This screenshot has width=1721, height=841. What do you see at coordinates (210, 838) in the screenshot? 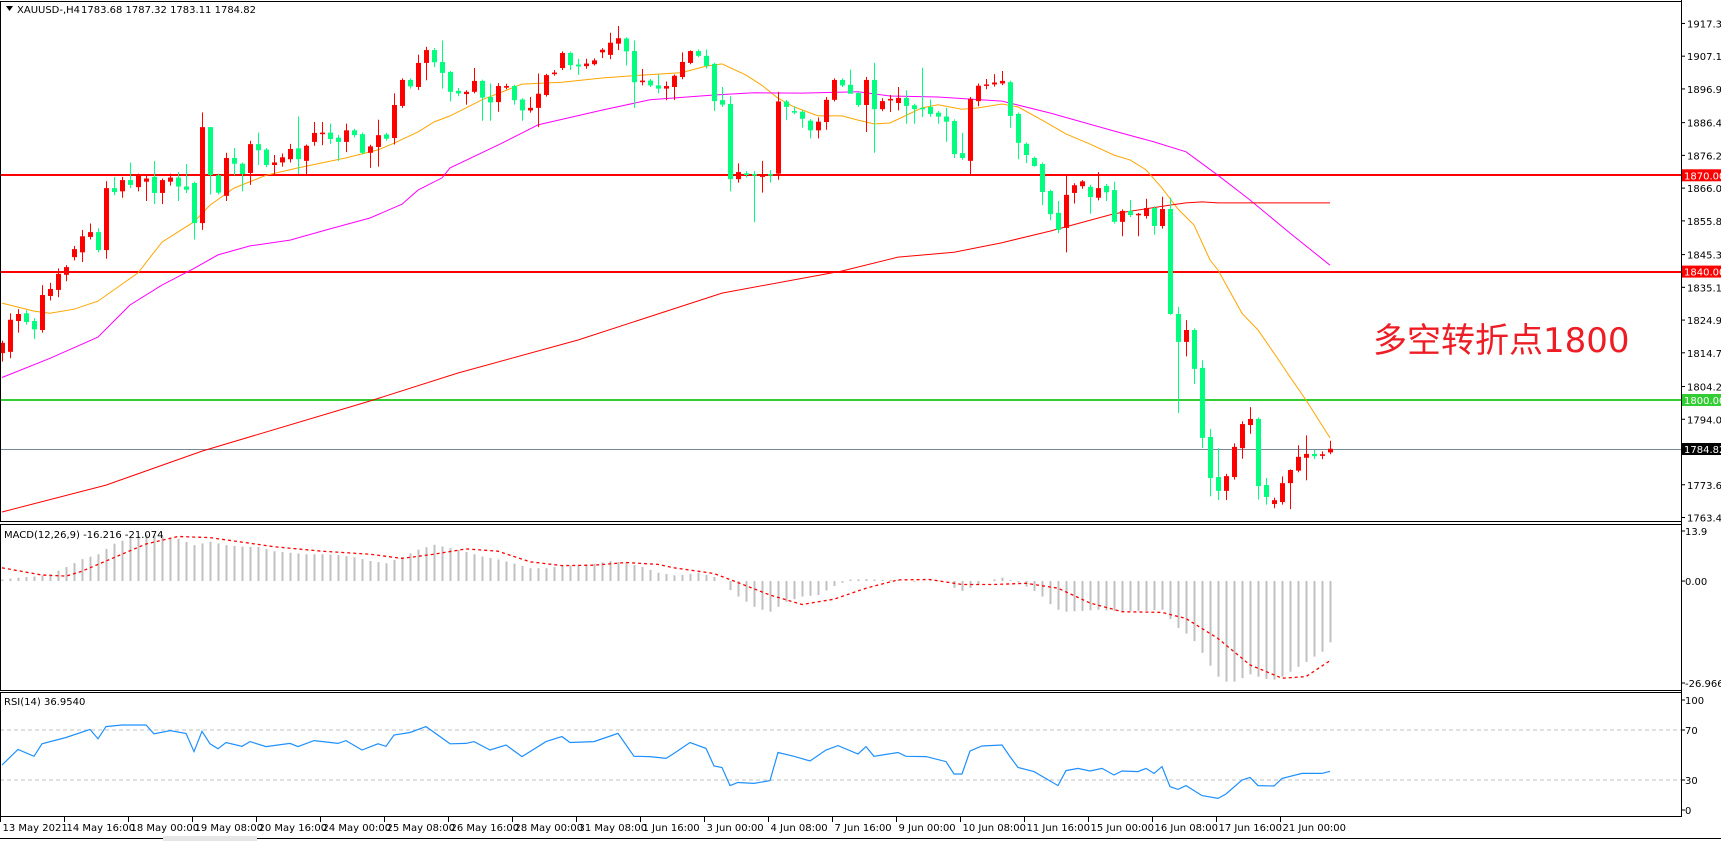
I see `horizontal-scrollbar` at bounding box center [210, 838].